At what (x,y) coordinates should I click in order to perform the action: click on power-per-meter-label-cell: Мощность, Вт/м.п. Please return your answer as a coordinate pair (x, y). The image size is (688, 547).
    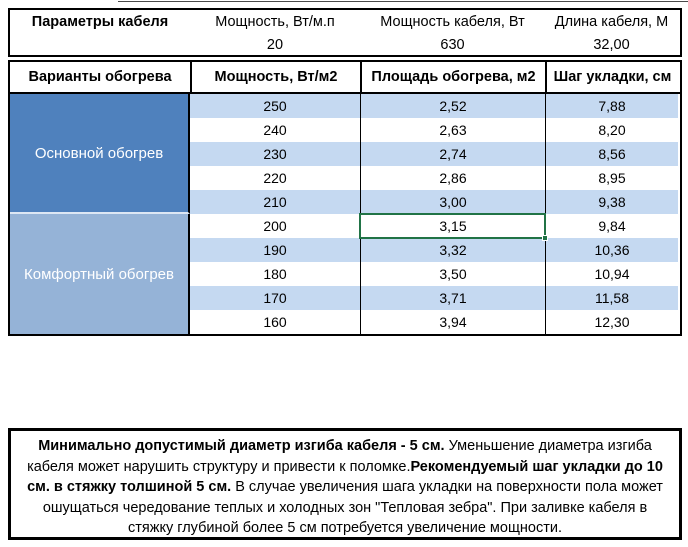
    Looking at the image, I should click on (275, 22).